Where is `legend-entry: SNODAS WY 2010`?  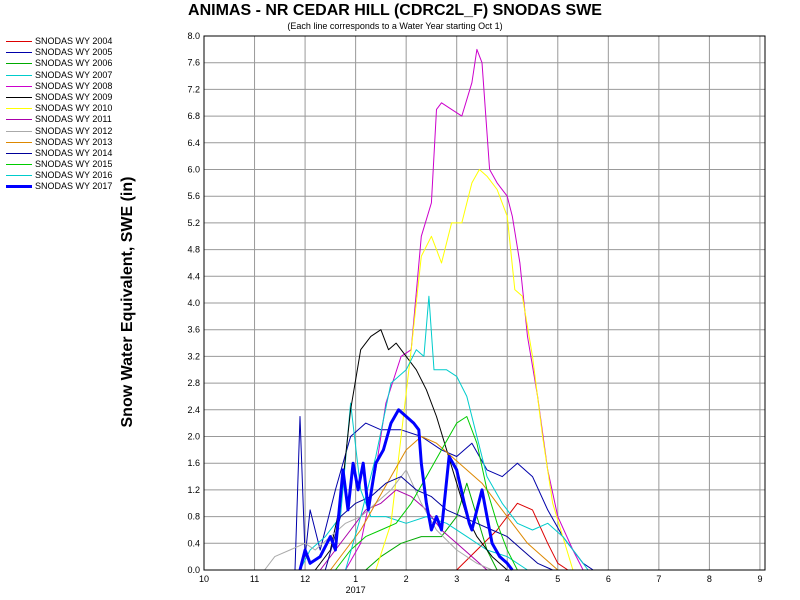
legend-entry: SNODAS WY 2010 is located at coordinates (64, 108).